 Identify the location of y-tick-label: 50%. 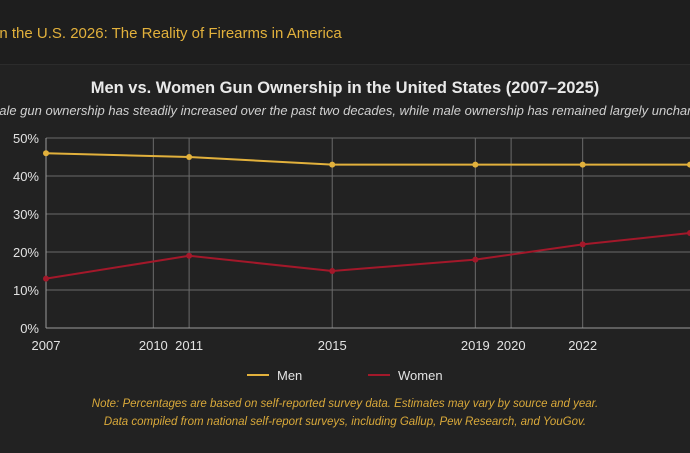
(26, 138).